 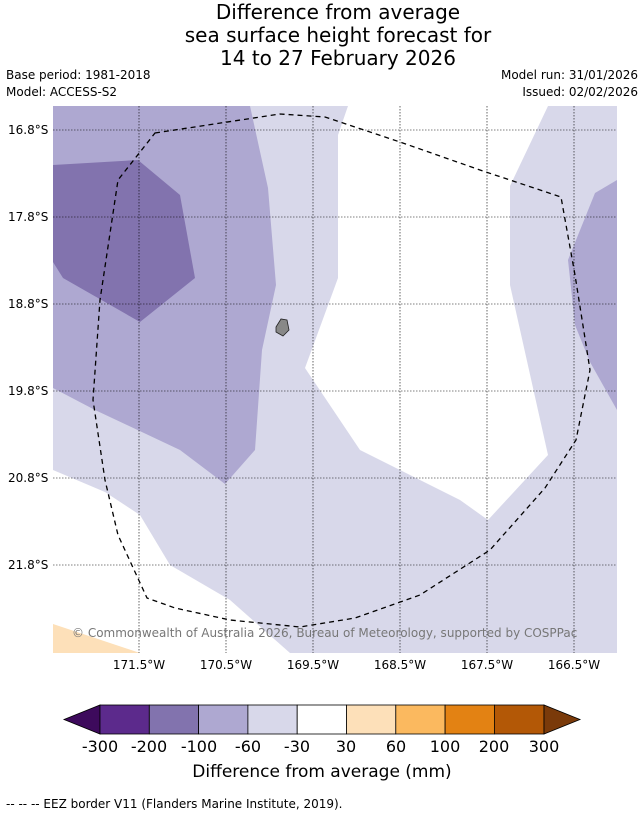 I want to click on lat-label: 21.8°S, so click(x=28, y=565).